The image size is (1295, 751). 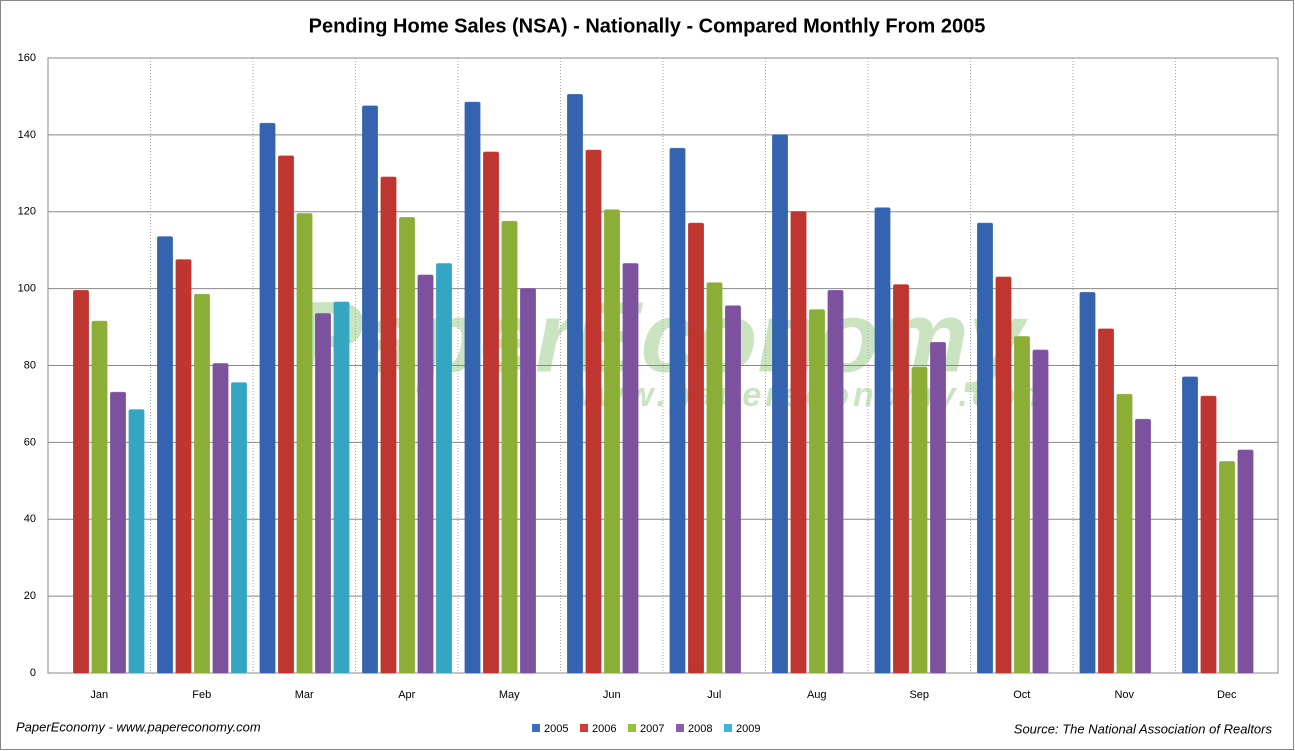 What do you see at coordinates (27, 212) in the screenshot?
I see `y-tick-label: 120` at bounding box center [27, 212].